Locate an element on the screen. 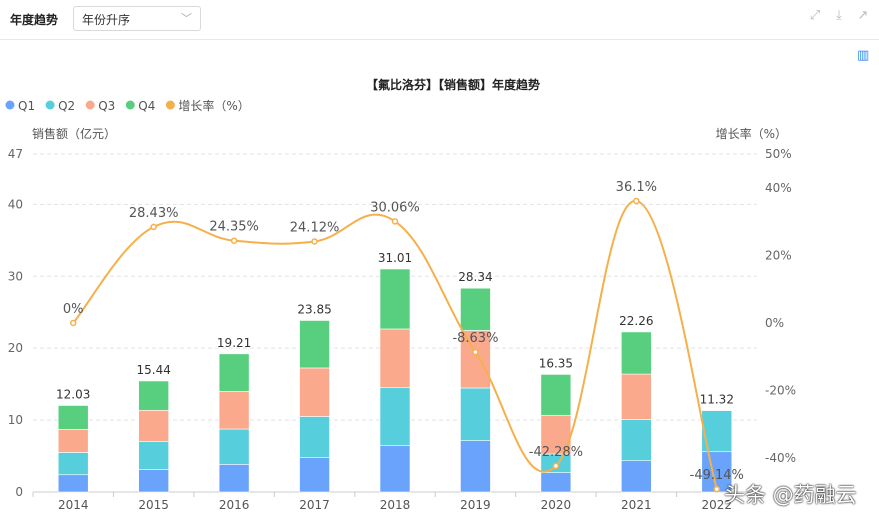 Image resolution: width=879 pixels, height=520 pixels. legend-label: Q4 is located at coordinates (146, 106).